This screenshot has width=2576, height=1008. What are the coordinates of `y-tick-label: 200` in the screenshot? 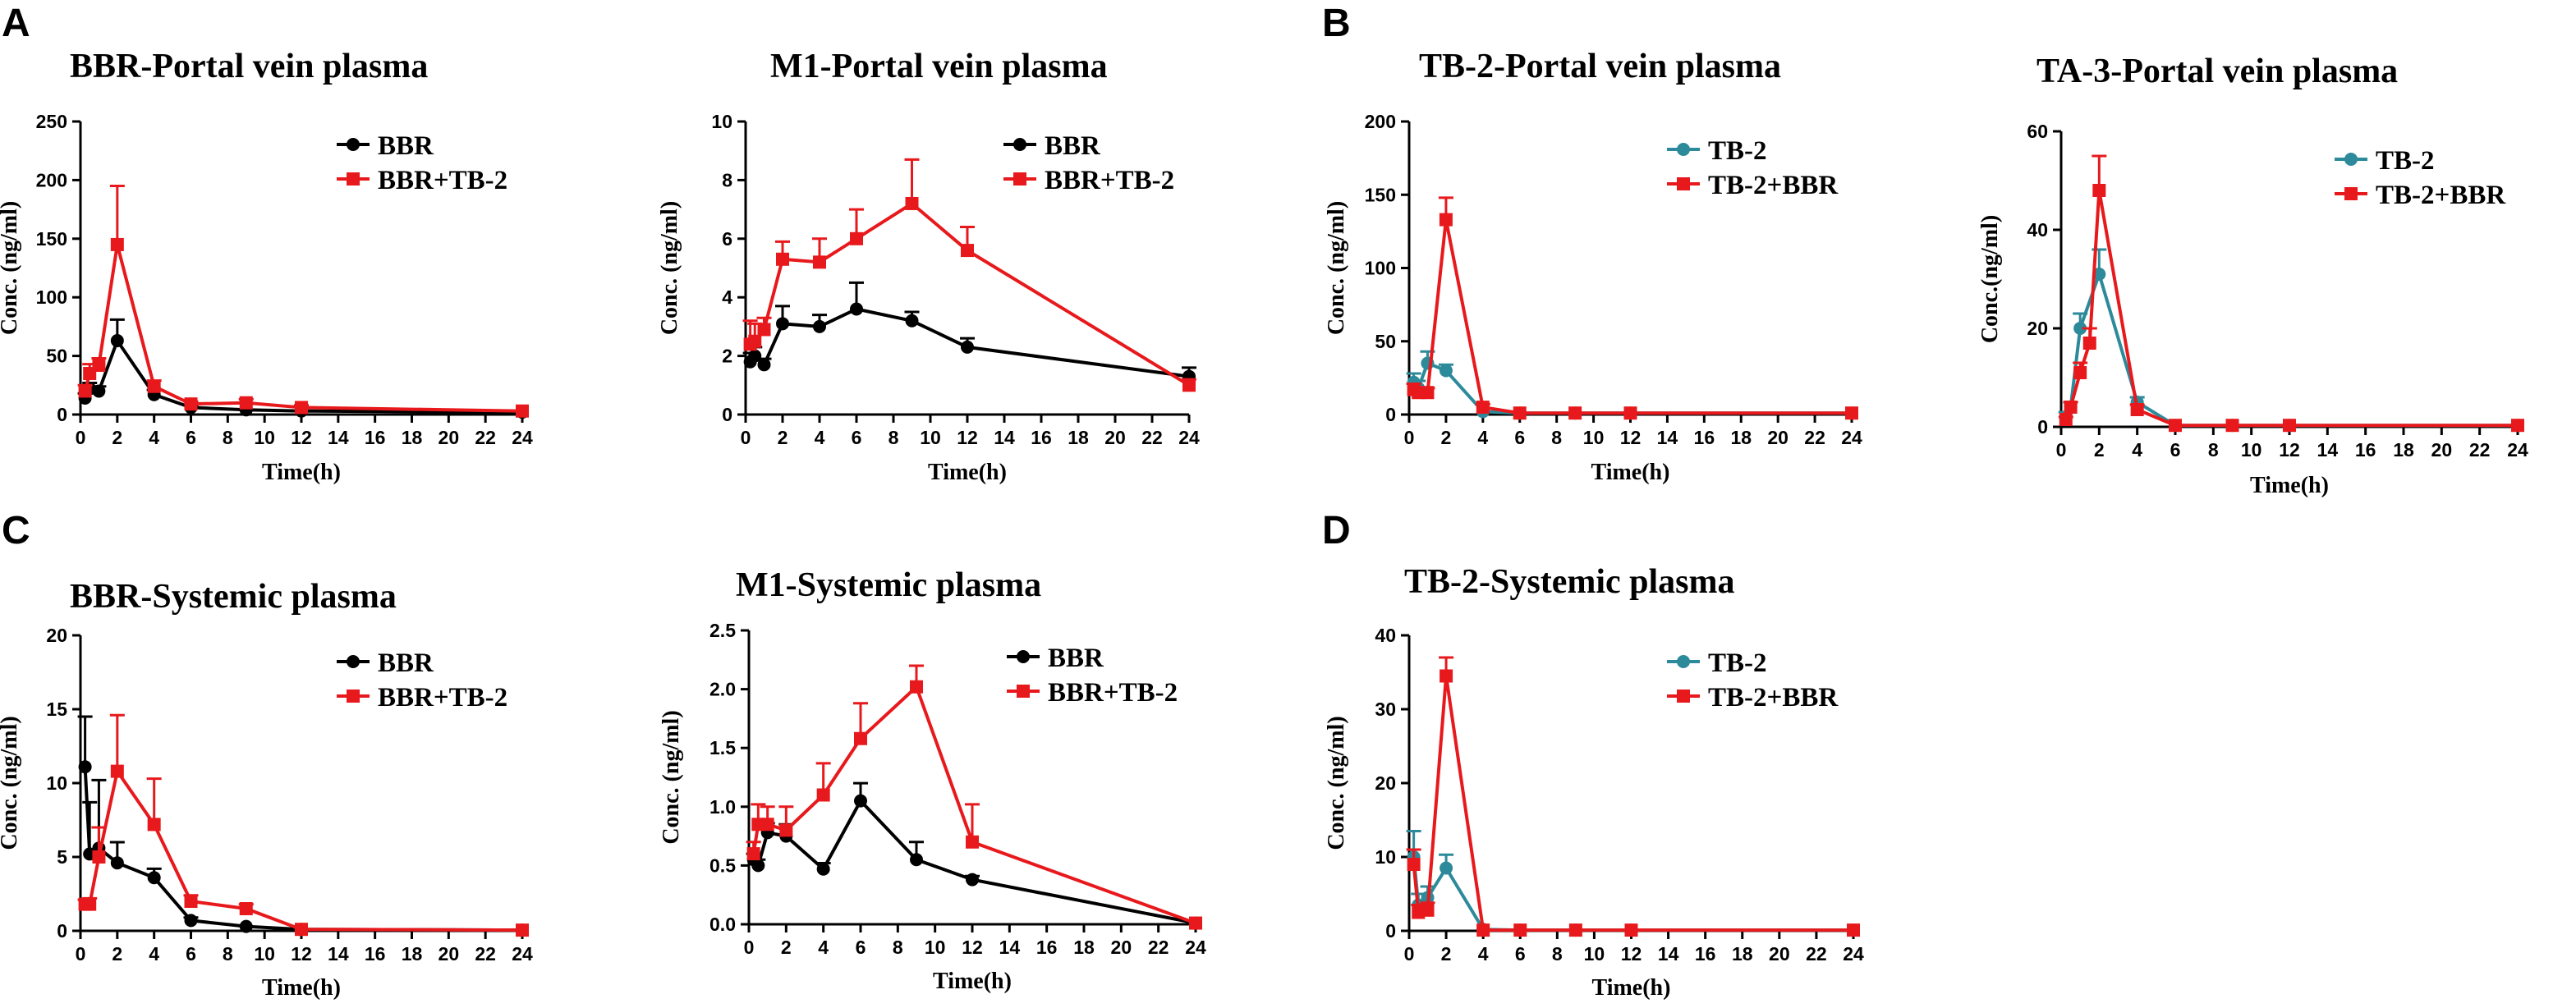 It's located at (51, 179).